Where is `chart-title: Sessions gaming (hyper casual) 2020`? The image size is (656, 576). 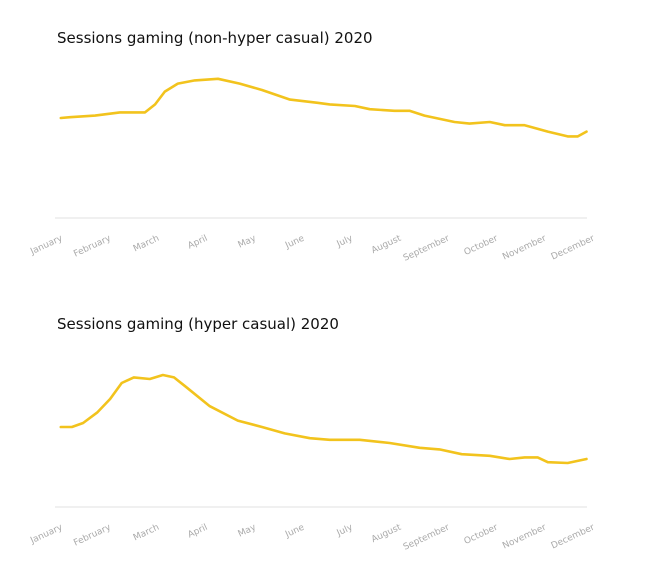 chart-title: Sessions gaming (hyper casual) 2020 is located at coordinates (198, 324).